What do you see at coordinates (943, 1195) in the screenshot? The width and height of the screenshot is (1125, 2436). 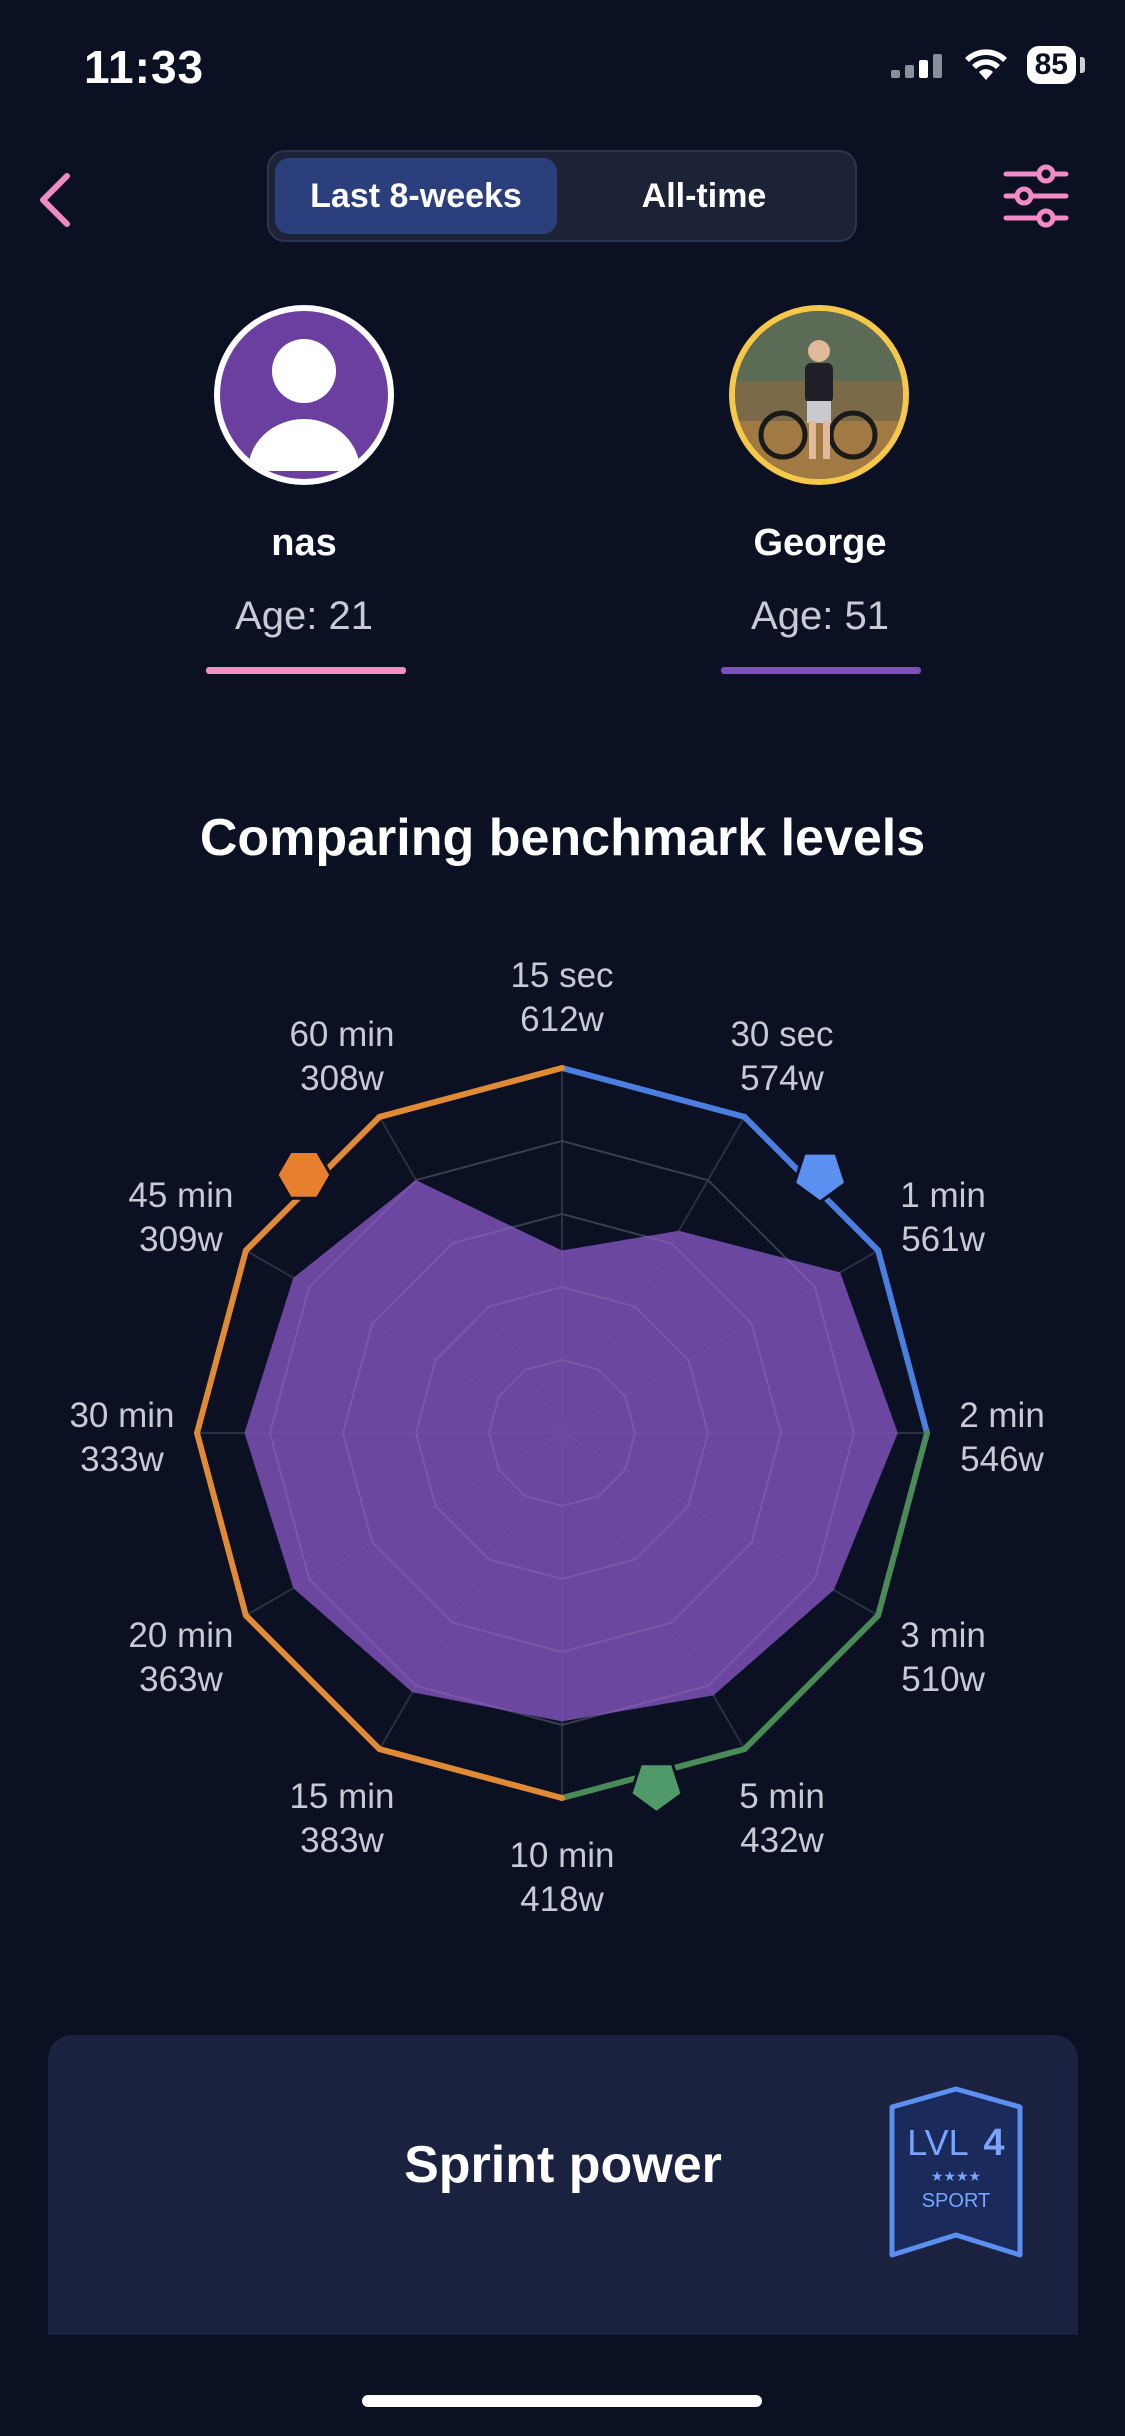 I see `axis-label-duration-2: 1 min` at bounding box center [943, 1195].